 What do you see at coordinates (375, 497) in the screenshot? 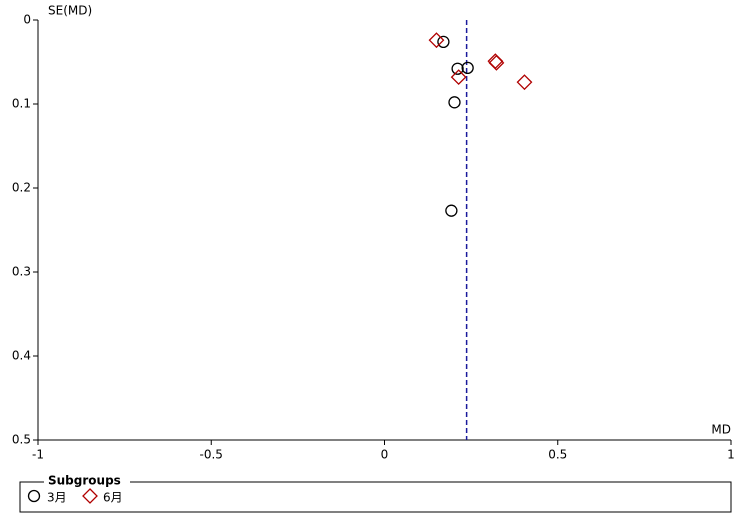
I see `legend-box` at bounding box center [375, 497].